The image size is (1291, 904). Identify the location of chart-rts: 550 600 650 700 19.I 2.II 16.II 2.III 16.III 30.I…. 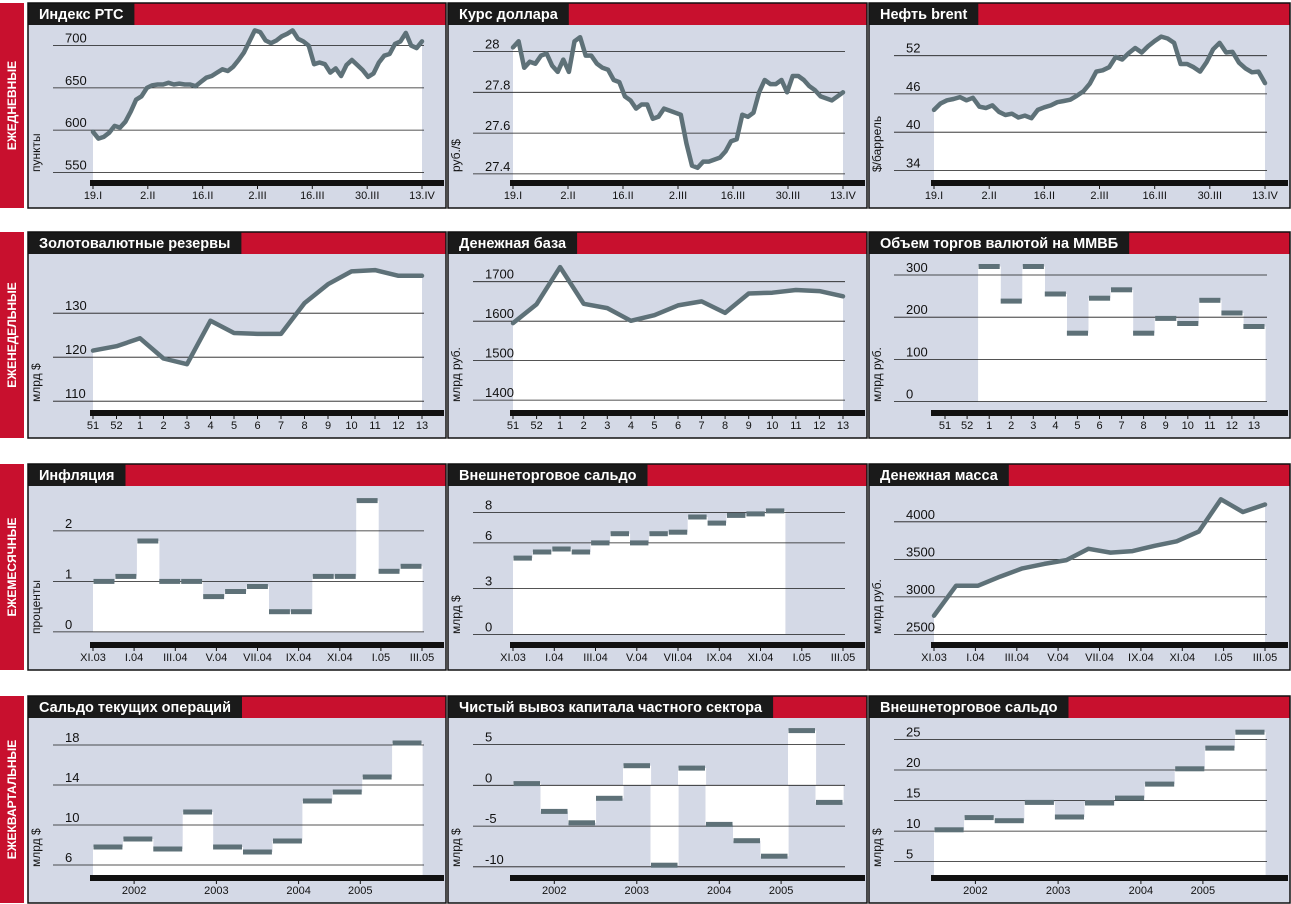
(237, 105).